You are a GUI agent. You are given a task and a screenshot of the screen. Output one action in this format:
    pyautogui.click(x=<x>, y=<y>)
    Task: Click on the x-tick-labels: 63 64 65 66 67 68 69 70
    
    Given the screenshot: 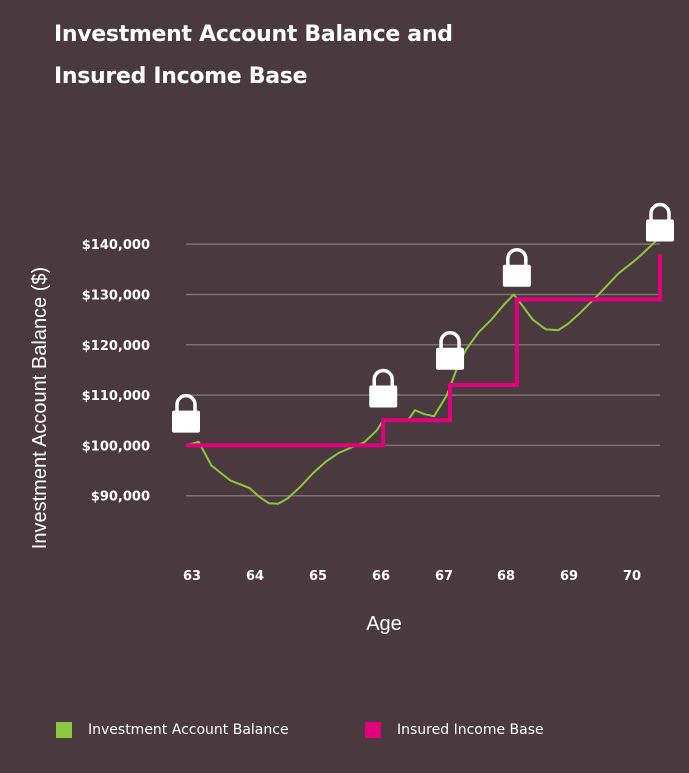 What is the action you would take?
    pyautogui.click(x=412, y=576)
    